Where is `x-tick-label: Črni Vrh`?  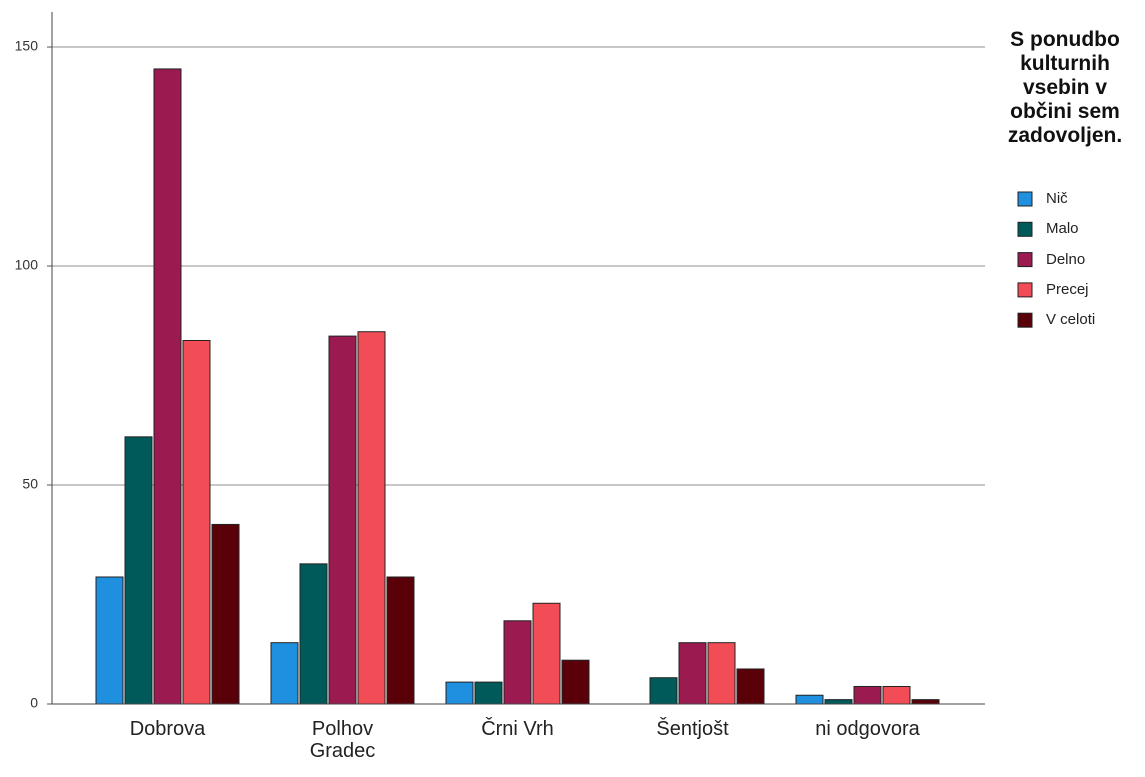
x-tick-label: Črni Vrh is located at coordinates (517, 729).